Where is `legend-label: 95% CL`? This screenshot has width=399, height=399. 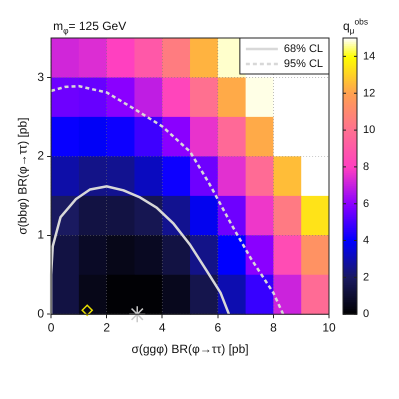
legend-label: 95% CL is located at coordinates (304, 64).